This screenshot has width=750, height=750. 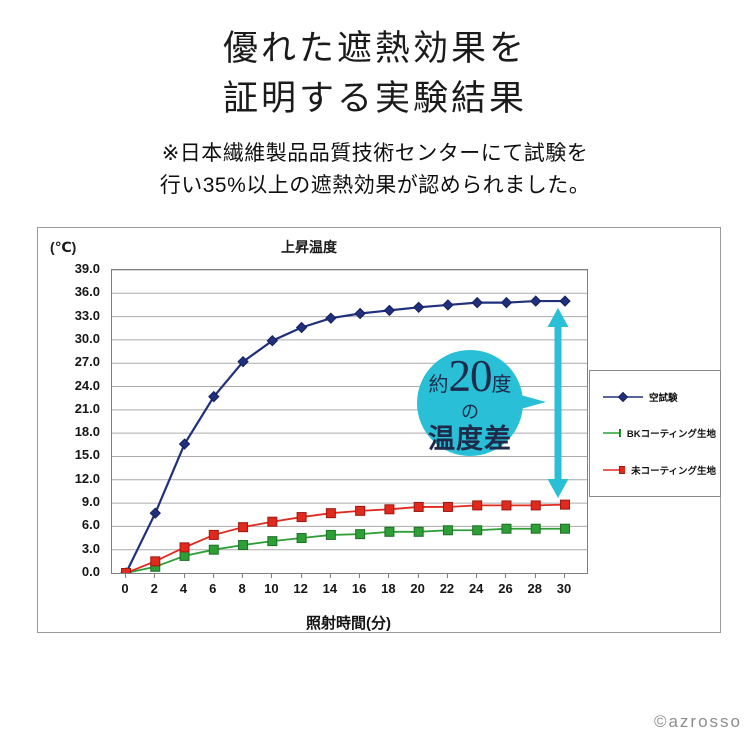 I want to click on legend: 空試験 BKコーティング生地未コーティング生地, so click(x=655, y=433).